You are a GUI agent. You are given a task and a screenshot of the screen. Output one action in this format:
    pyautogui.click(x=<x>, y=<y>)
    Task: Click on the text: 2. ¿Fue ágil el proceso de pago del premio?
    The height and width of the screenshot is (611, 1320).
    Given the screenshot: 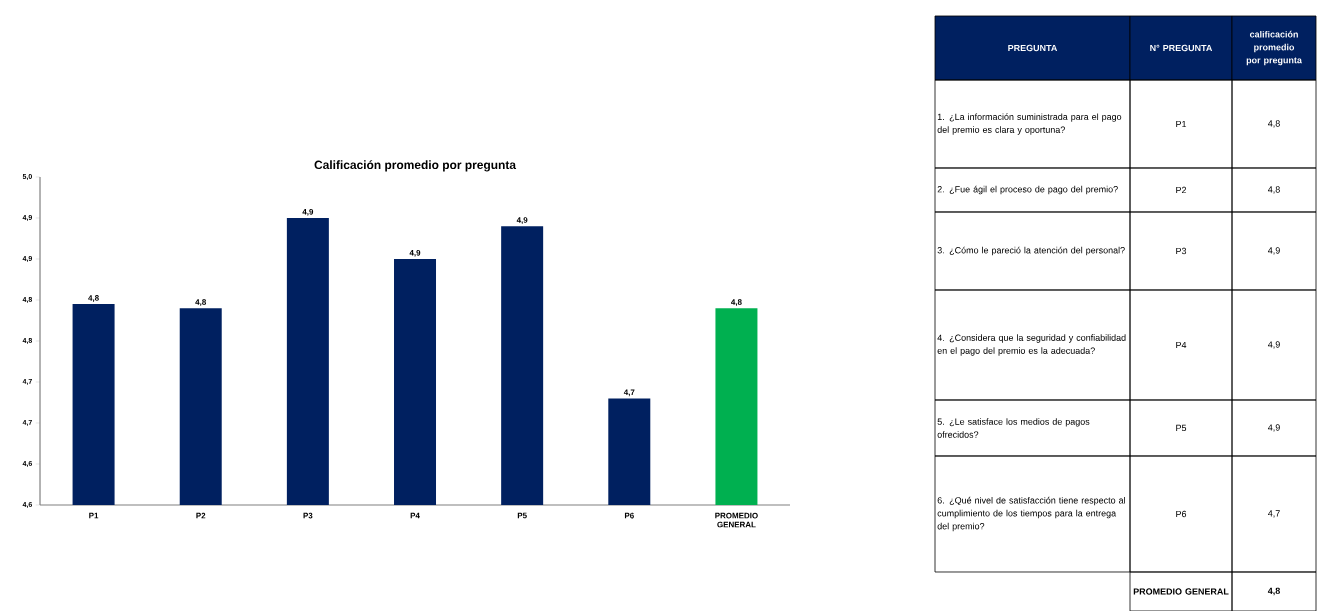 What is the action you would take?
    pyautogui.click(x=1027, y=190)
    